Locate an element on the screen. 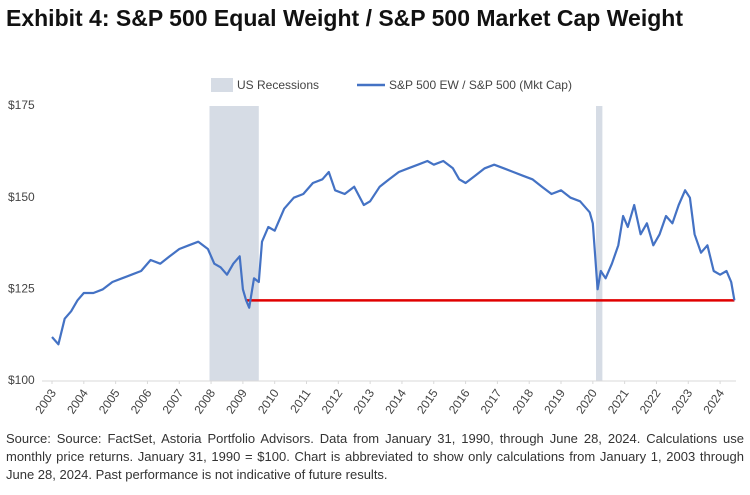 The height and width of the screenshot is (495, 750). x-tick-label: 2020 is located at coordinates (586, 401).